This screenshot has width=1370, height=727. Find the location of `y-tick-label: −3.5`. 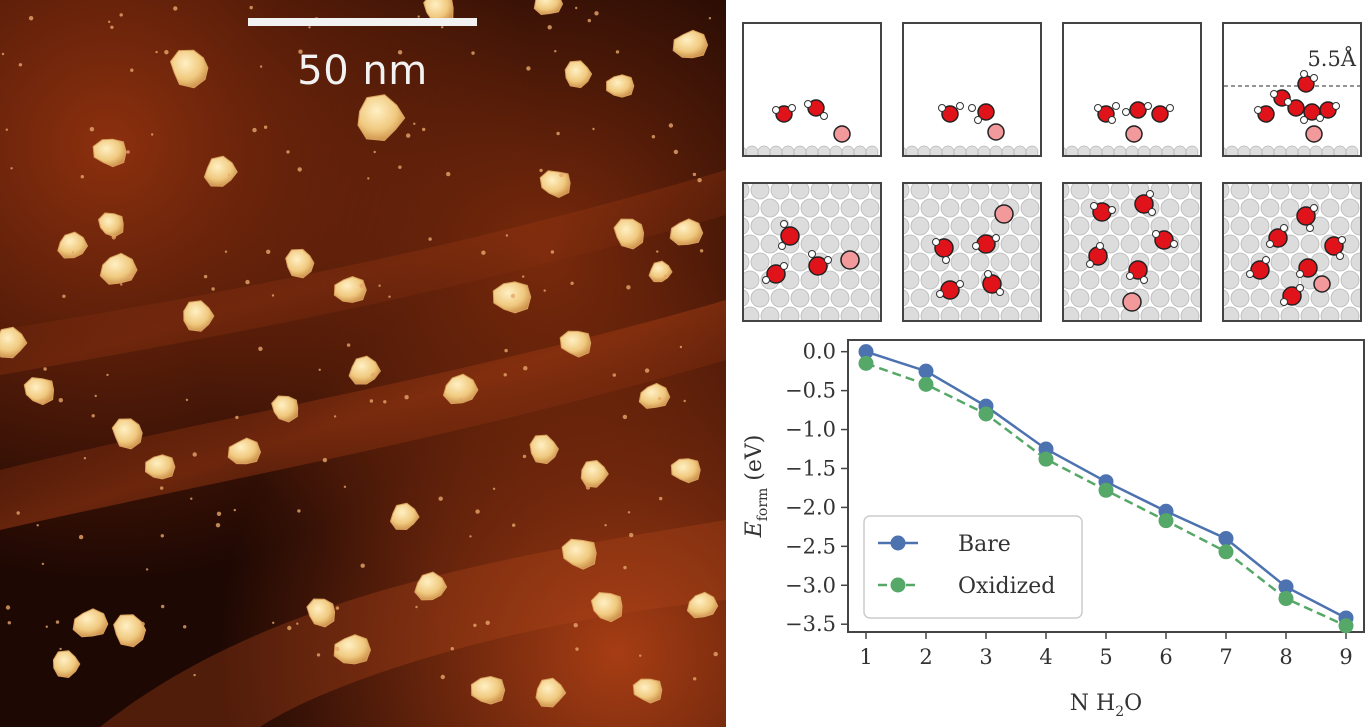

y-tick-label: −3.5 is located at coordinates (810, 624).